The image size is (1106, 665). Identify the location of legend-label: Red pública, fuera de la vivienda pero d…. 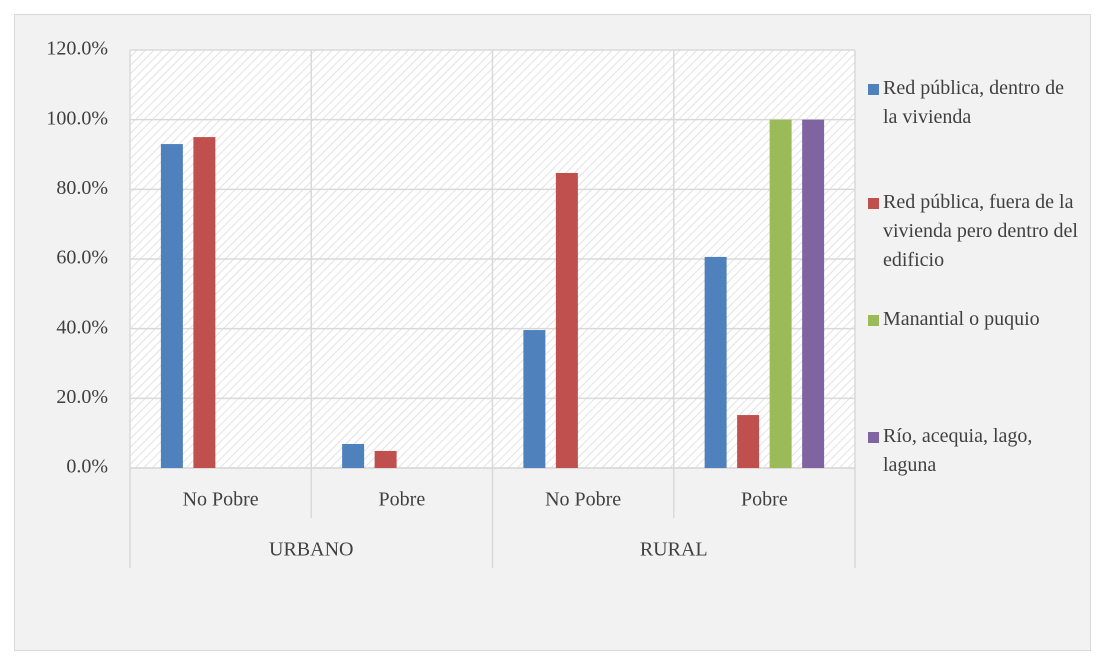
(980, 231).